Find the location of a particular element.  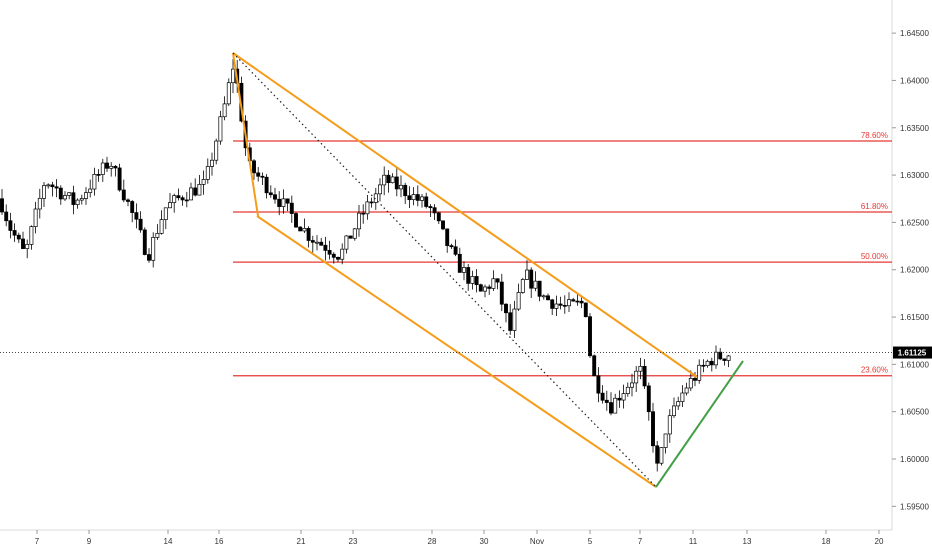

price-tick-label: 1.64000 is located at coordinates (914, 80).